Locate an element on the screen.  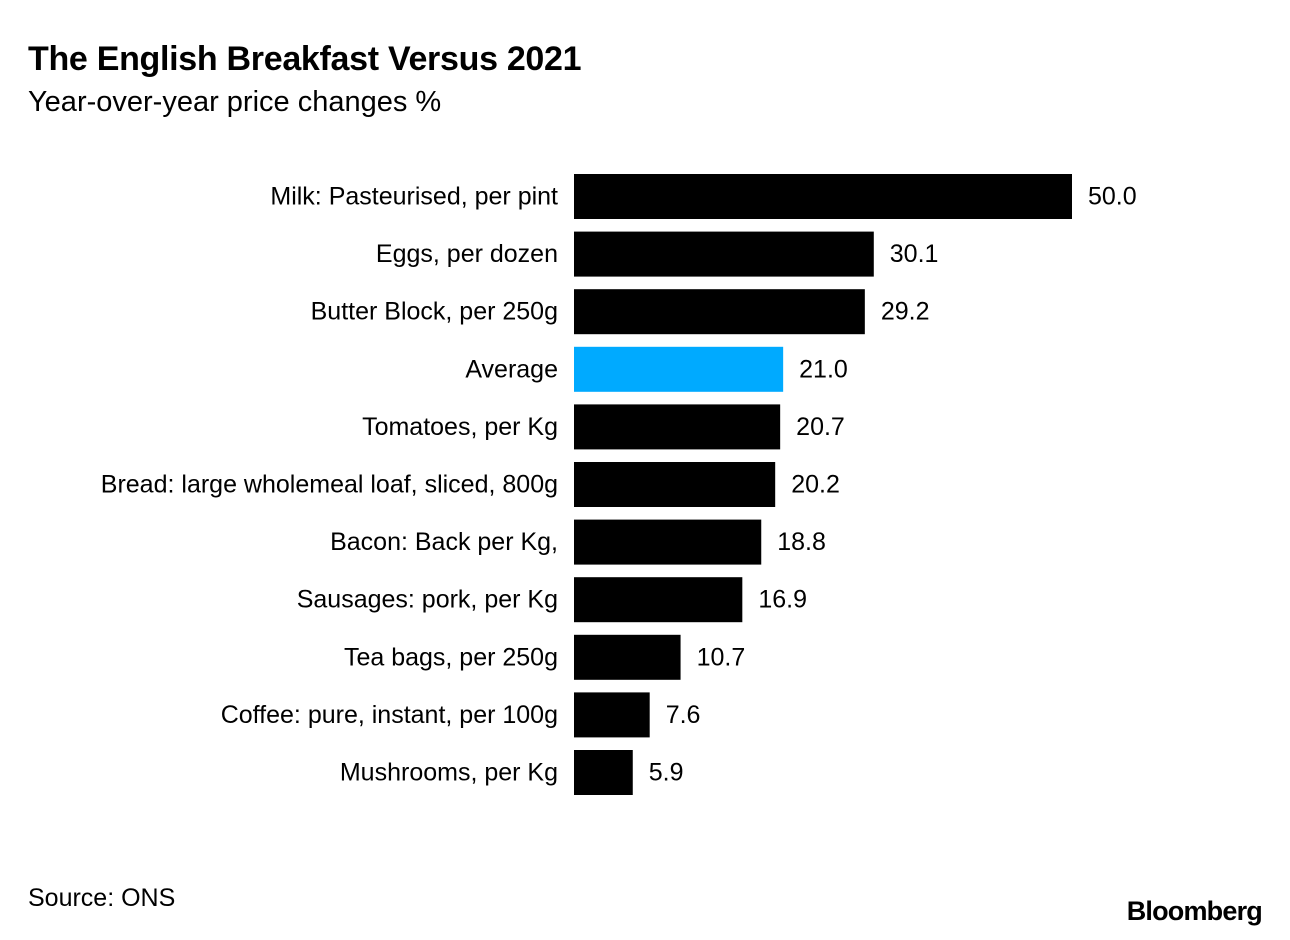
bloomberg-logo: Bloomberg is located at coordinates (1194, 911).